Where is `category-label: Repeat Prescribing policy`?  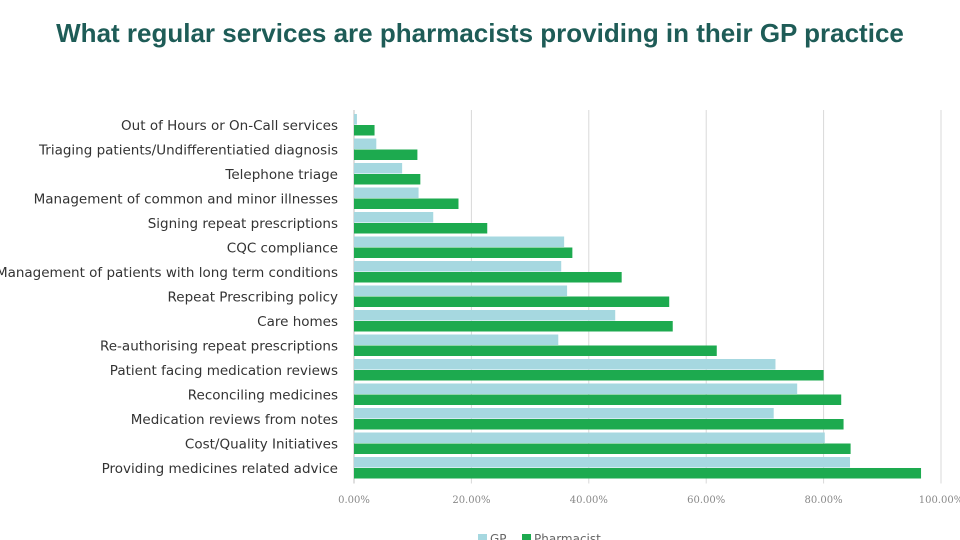 category-label: Repeat Prescribing policy is located at coordinates (252, 298).